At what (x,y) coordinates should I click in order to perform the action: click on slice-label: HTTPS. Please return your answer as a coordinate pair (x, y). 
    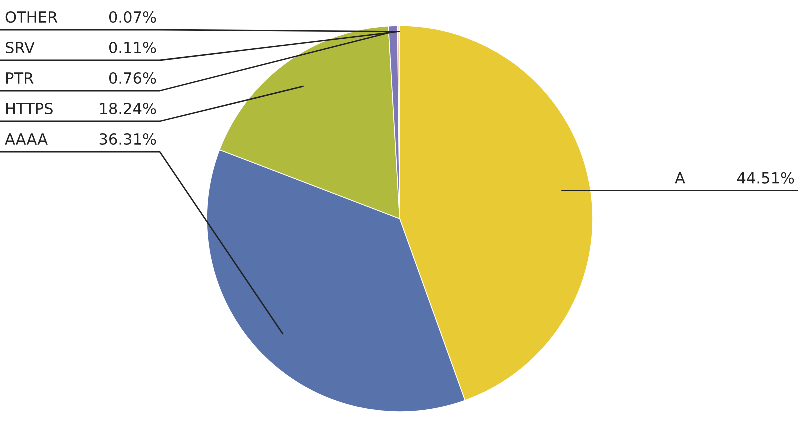
    Looking at the image, I should click on (29, 108).